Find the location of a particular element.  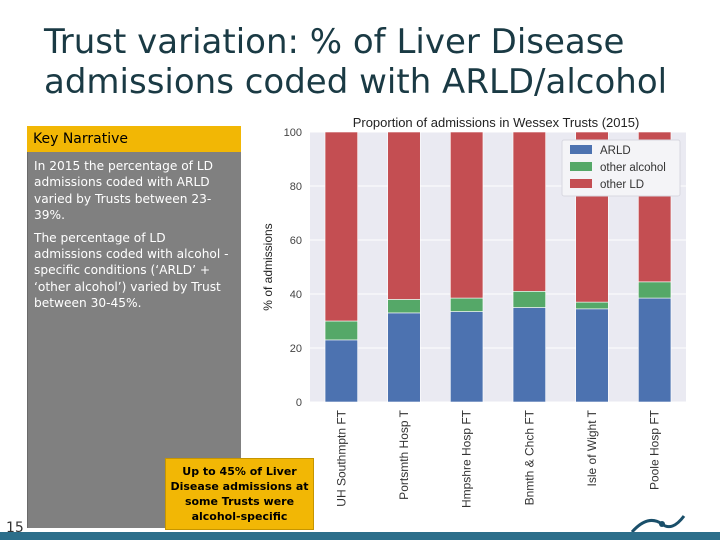

footer-bar is located at coordinates (360, 536).